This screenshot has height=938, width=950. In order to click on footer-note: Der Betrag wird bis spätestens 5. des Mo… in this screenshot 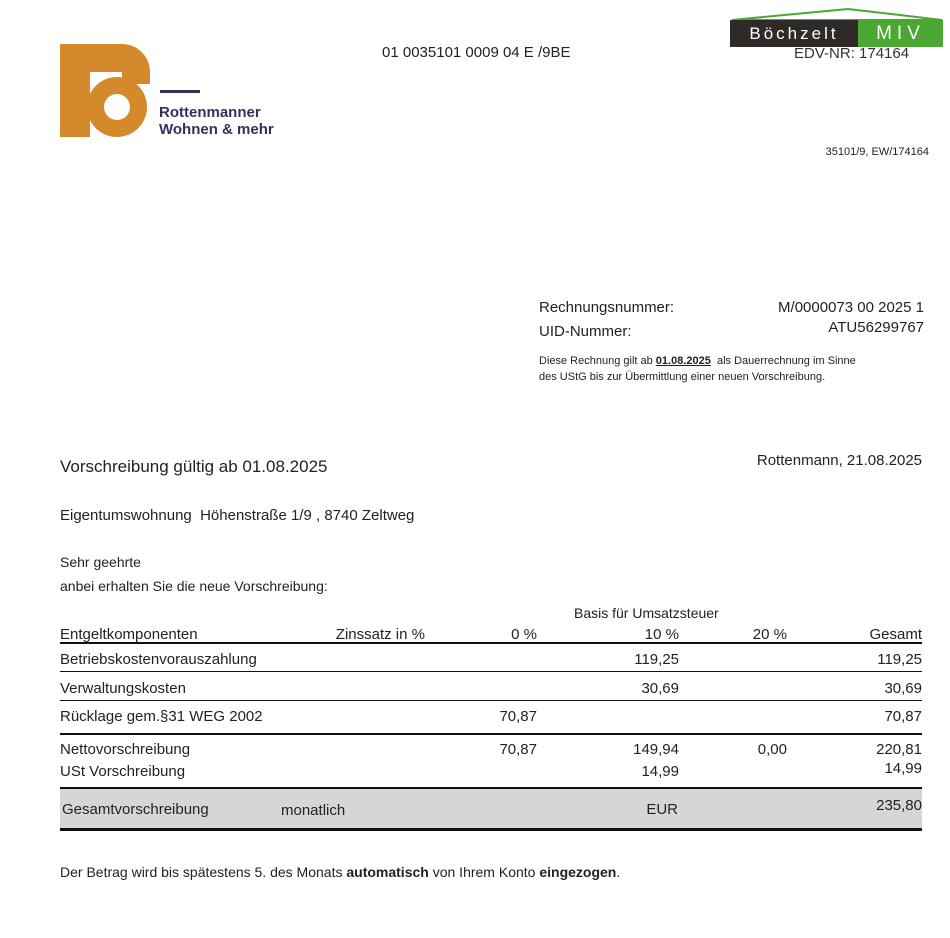, I will do `click(340, 872)`.